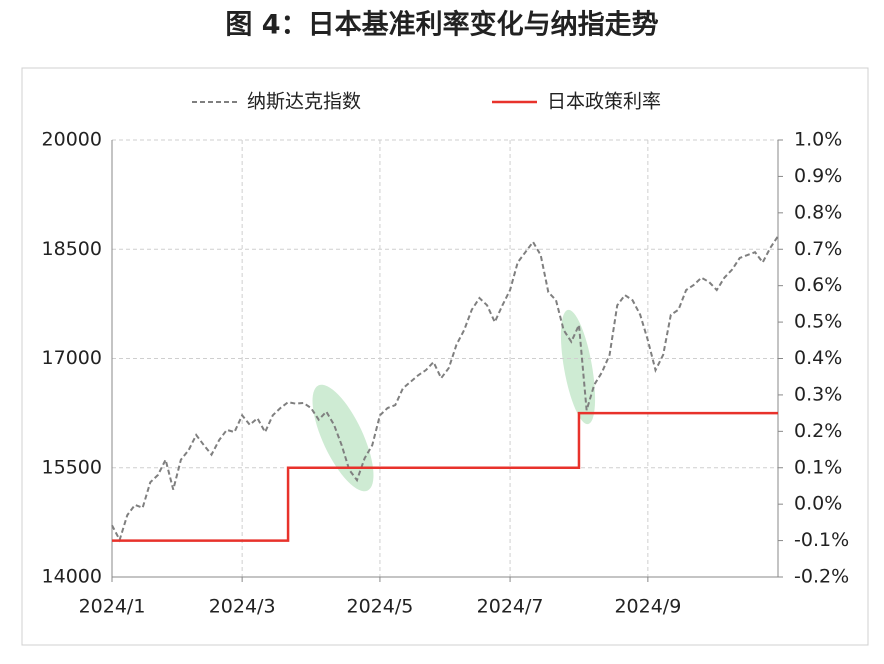  What do you see at coordinates (818, 467) in the screenshot?
I see `y2-tick-label: 0.1%` at bounding box center [818, 467].